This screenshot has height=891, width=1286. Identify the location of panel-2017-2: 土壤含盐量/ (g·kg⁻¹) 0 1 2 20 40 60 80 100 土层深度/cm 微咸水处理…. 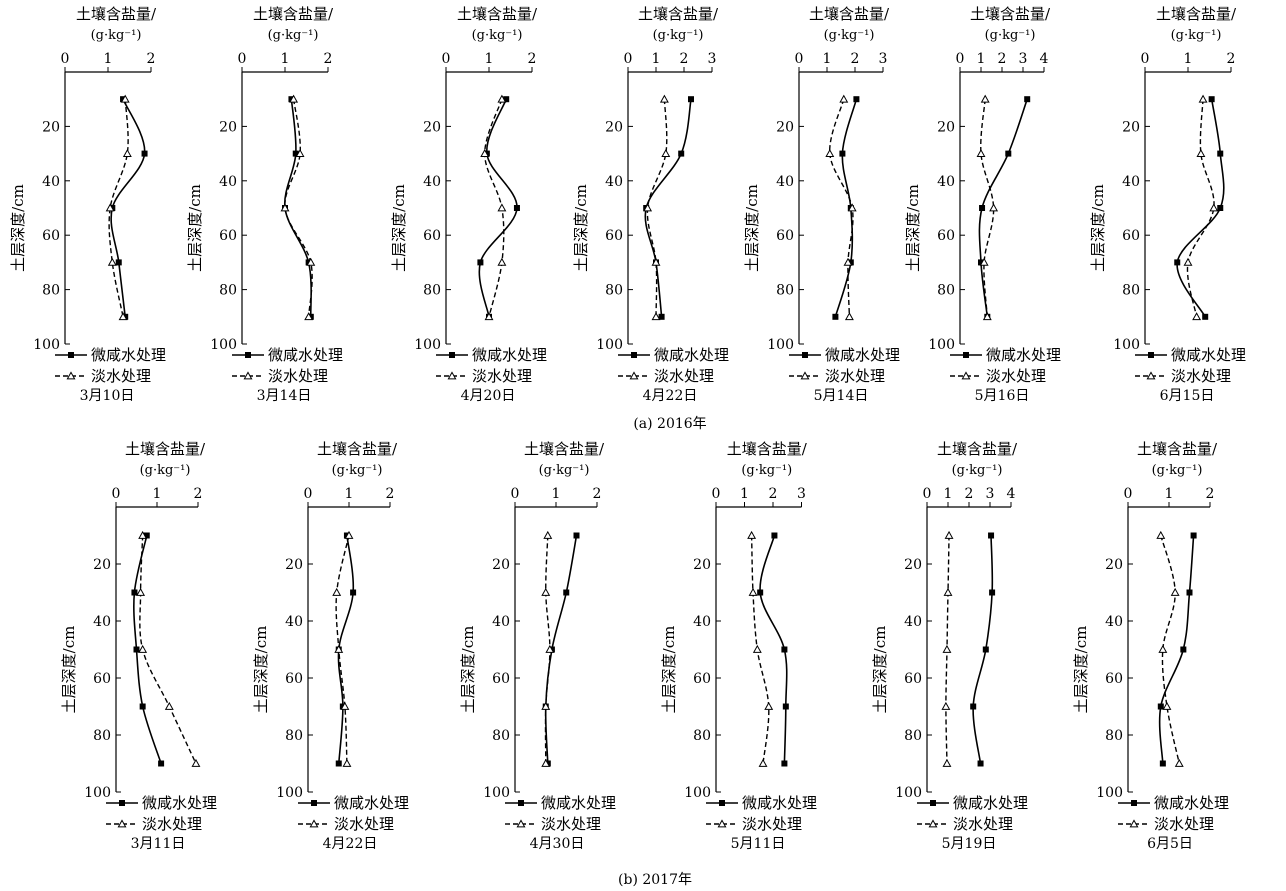
(537, 646).